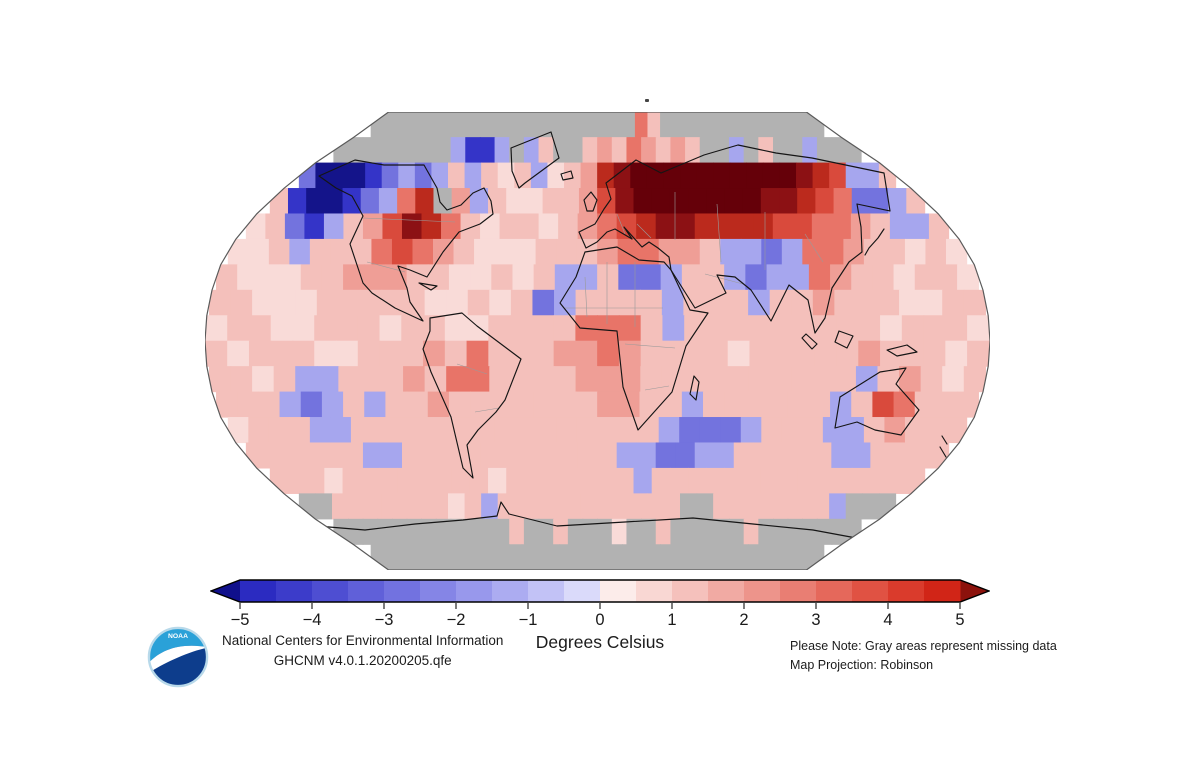 The height and width of the screenshot is (780, 1200). I want to click on colorbar-title: Degrees Celsius, so click(600, 642).